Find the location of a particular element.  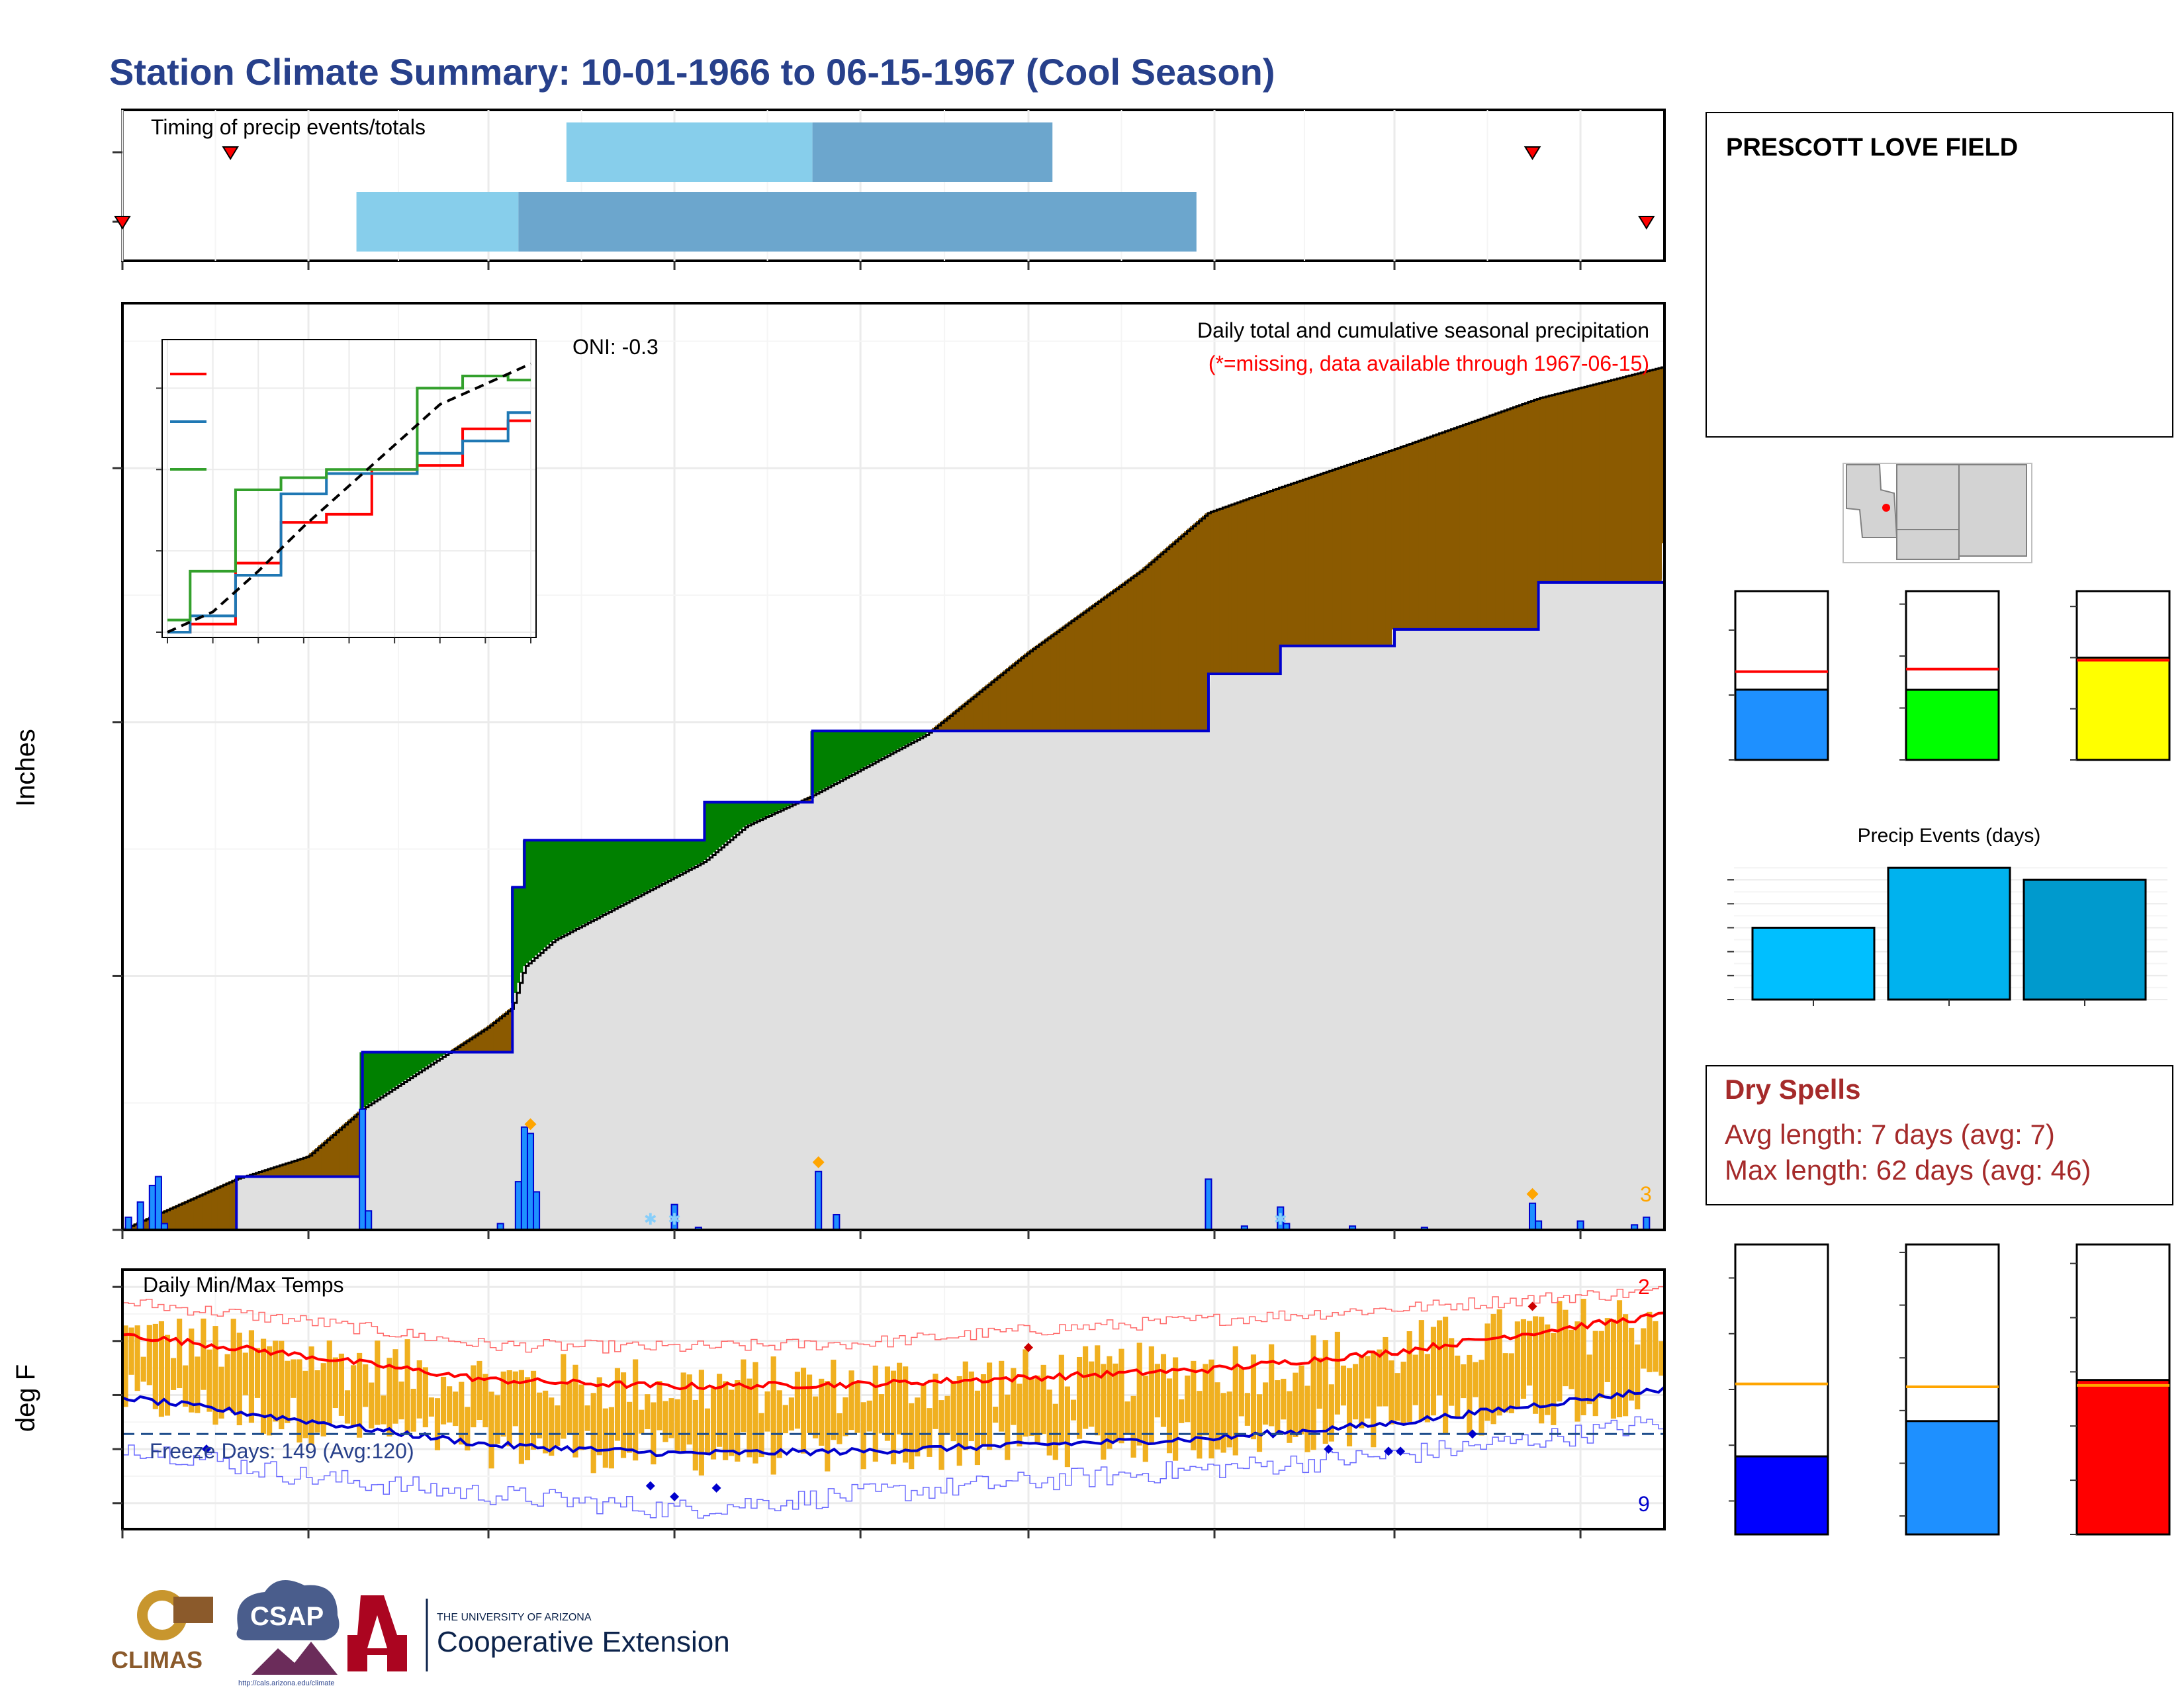

locator-map is located at coordinates (1937, 513).